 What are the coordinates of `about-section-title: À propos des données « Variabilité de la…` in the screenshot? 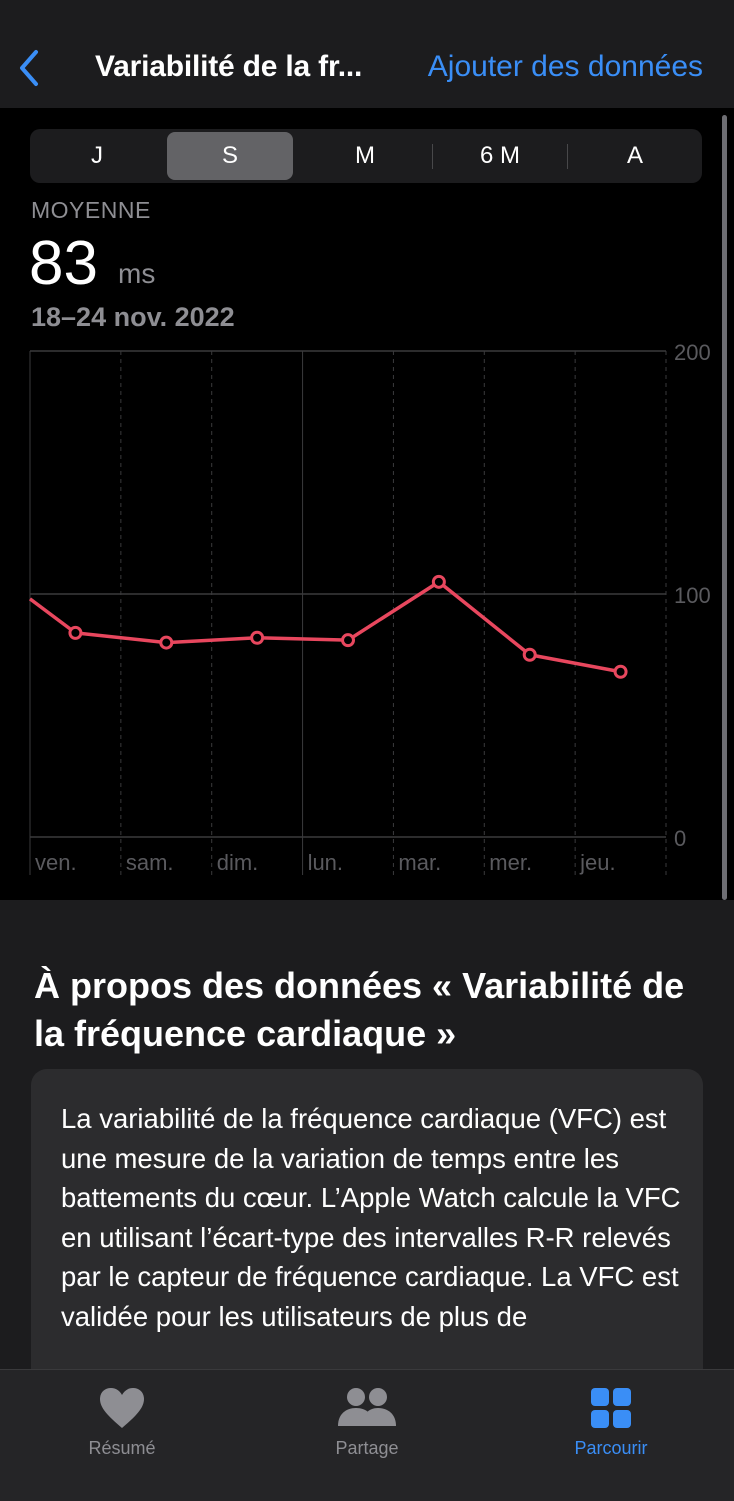 It's located at (359, 1009).